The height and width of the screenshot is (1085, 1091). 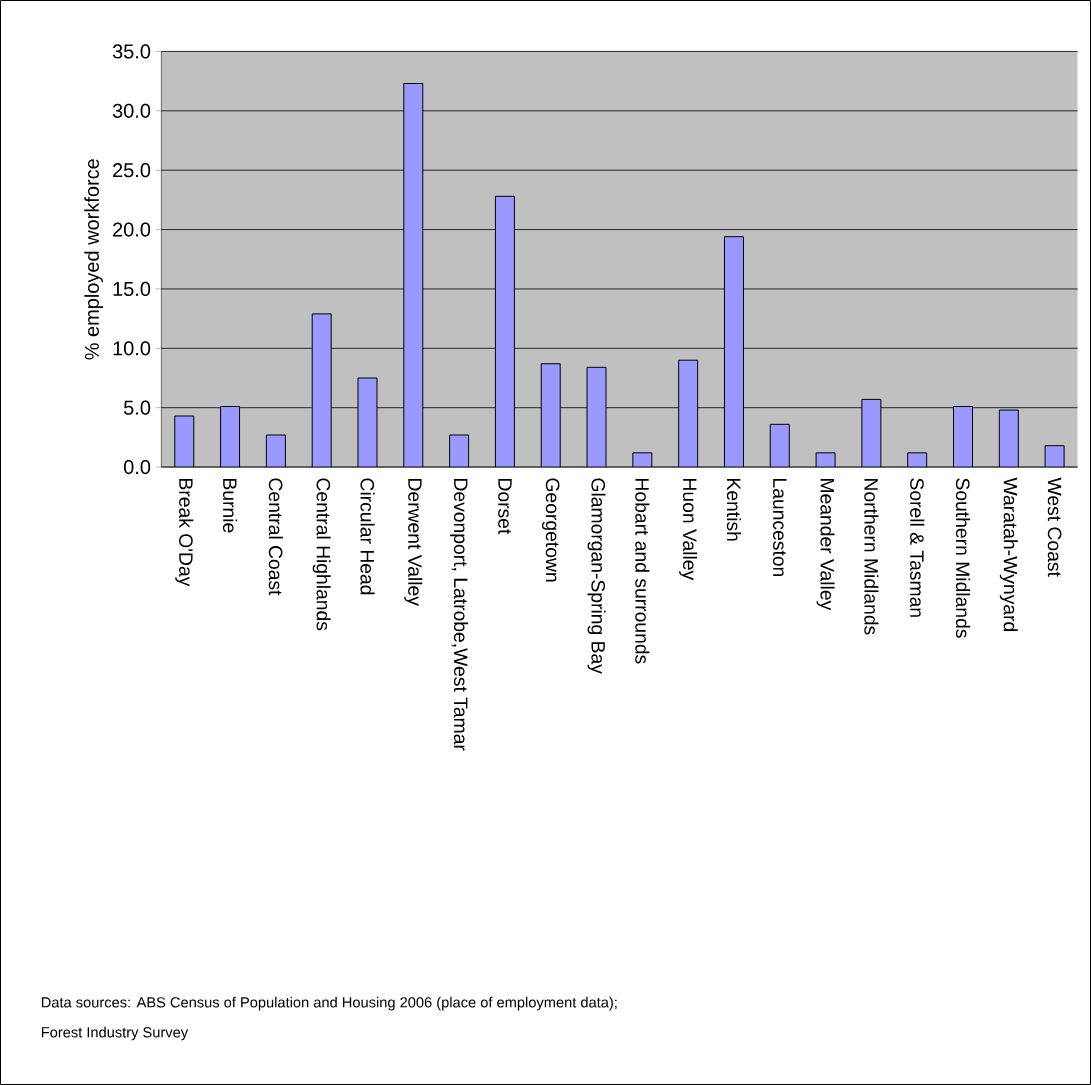 What do you see at coordinates (329, 1003) in the screenshot?
I see `text: Data sources: ABS Census of Population and Housing 2006 (place of employment data);` at bounding box center [329, 1003].